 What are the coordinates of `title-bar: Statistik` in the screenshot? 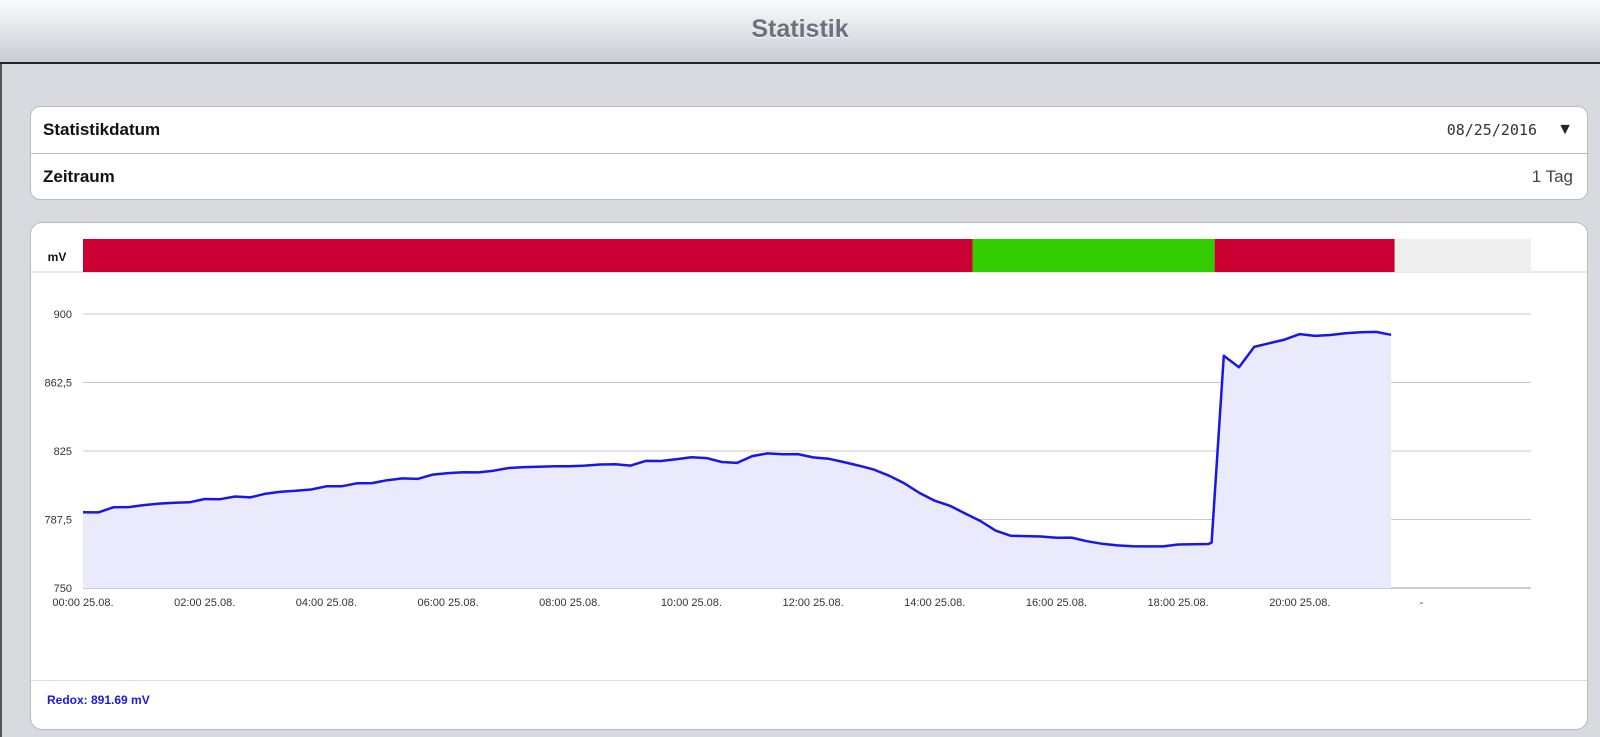 It's located at (800, 32).